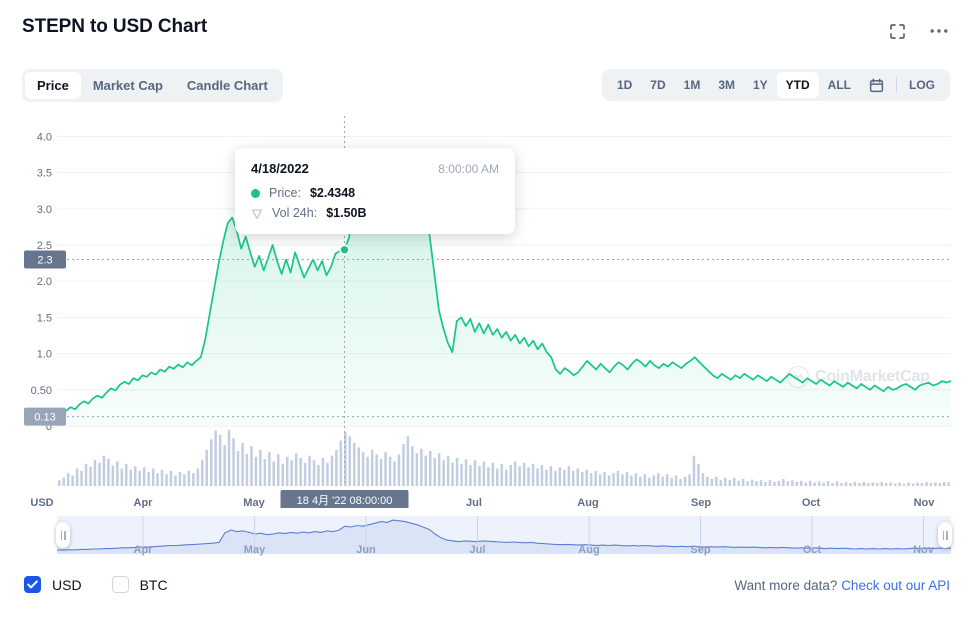 The width and height of the screenshot is (968, 620). I want to click on btc-checkbox, so click(120, 584).